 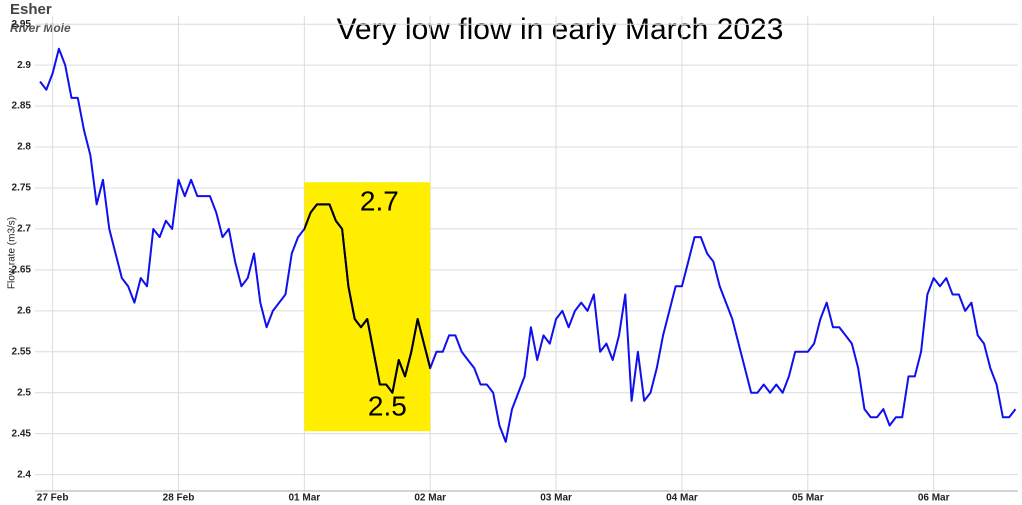 I want to click on y-axis-label: Flow rate (m3/s), so click(x=12, y=253).